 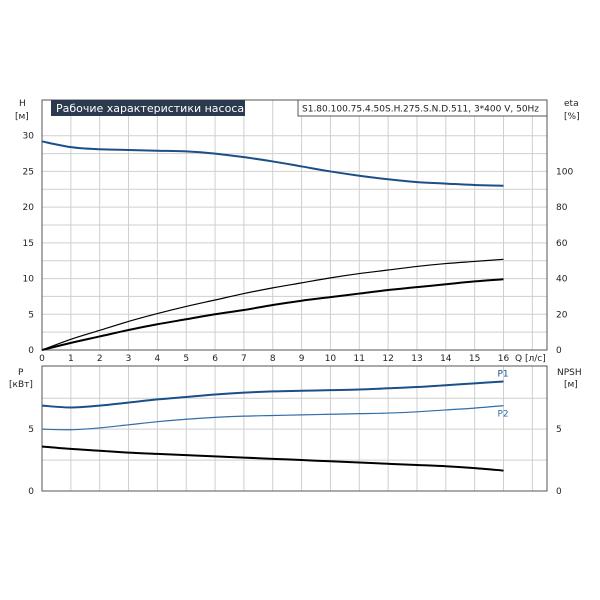 What do you see at coordinates (100, 359) in the screenshot?
I see `x-tick-label: 2` at bounding box center [100, 359].